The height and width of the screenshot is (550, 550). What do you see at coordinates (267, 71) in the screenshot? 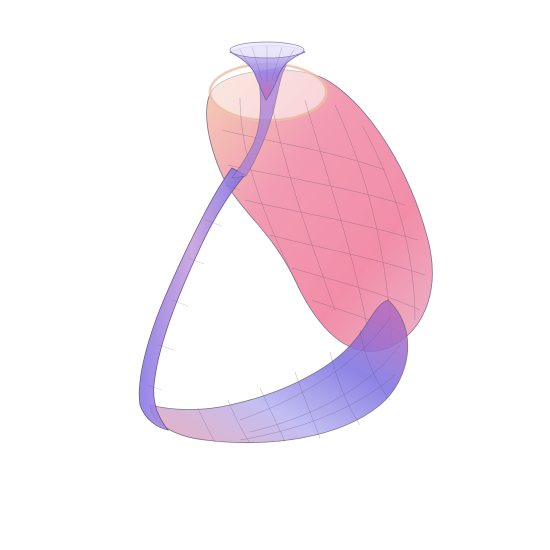
I see `top-funnel` at bounding box center [267, 71].